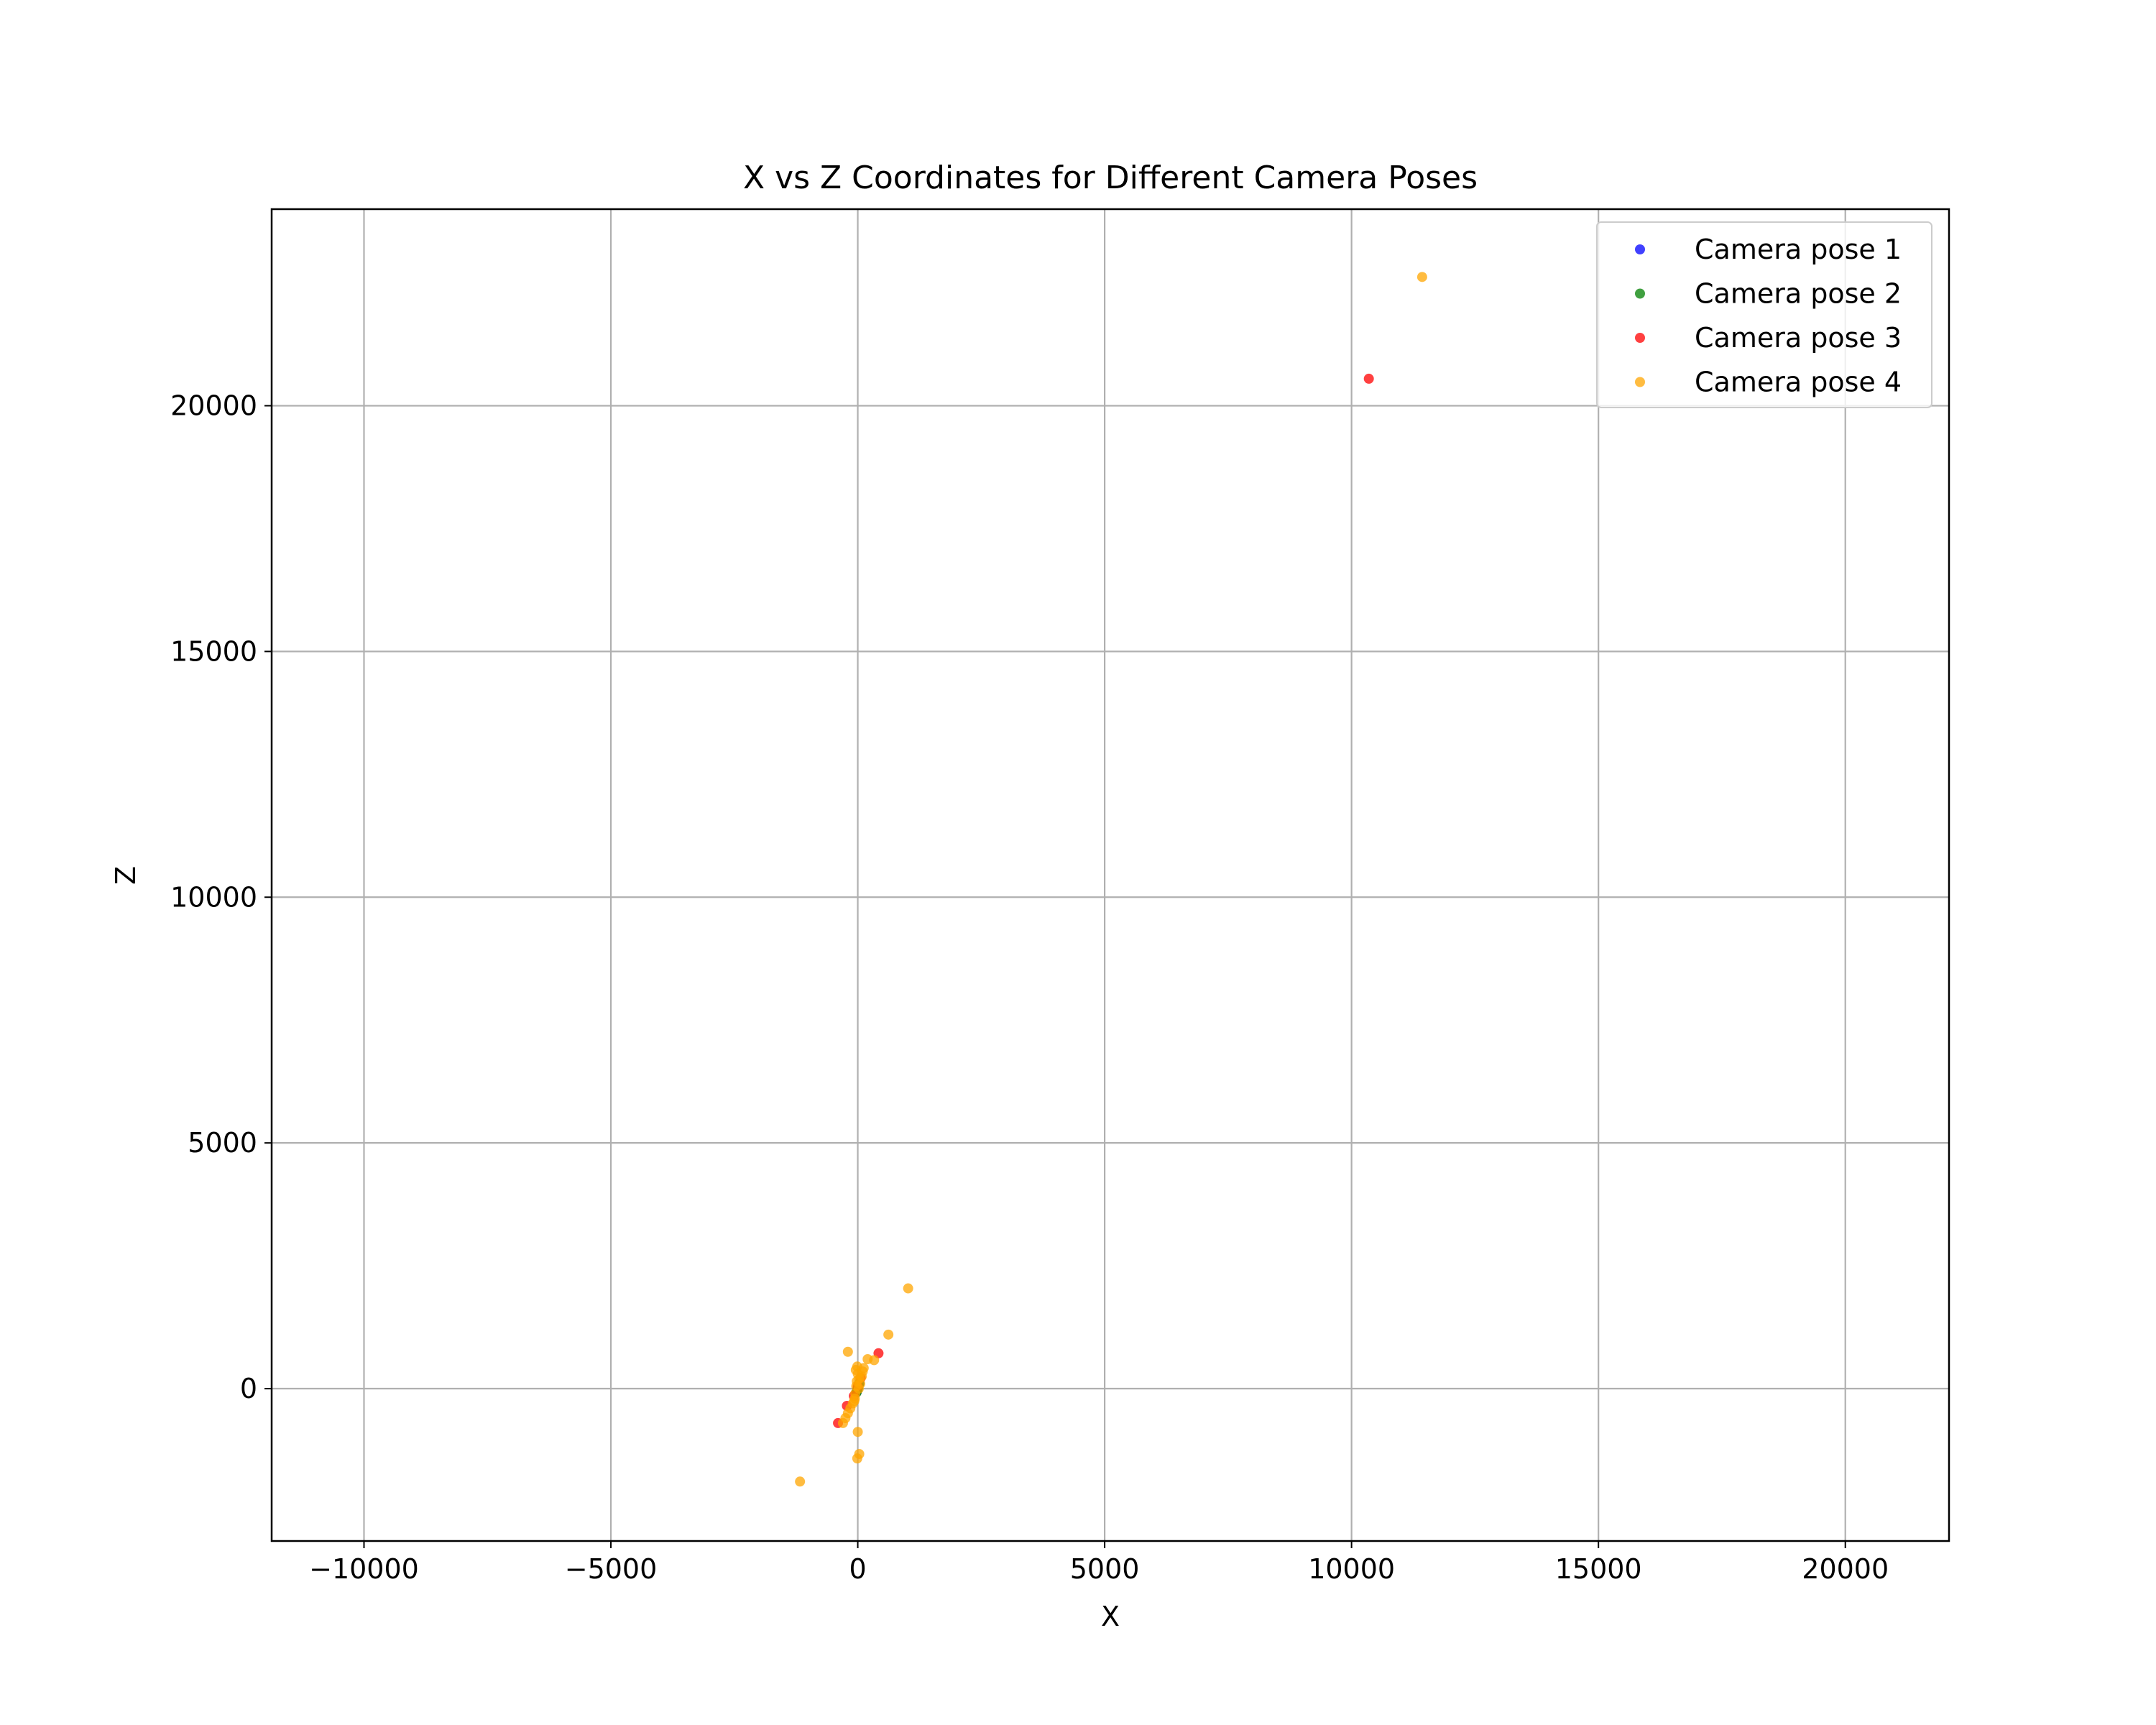 The image size is (2156, 1725). What do you see at coordinates (611, 1569) in the screenshot?
I see `x-tick-label: −5000` at bounding box center [611, 1569].